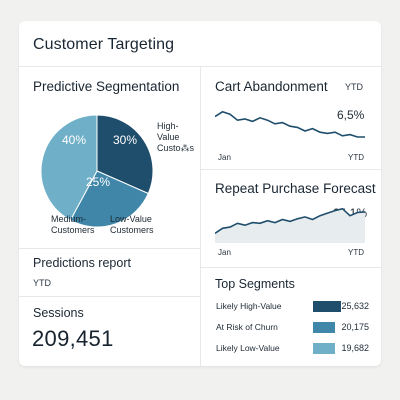  What do you see at coordinates (106, 86) in the screenshot?
I see `segmentation-title: Predictive Segmentation` at bounding box center [106, 86].